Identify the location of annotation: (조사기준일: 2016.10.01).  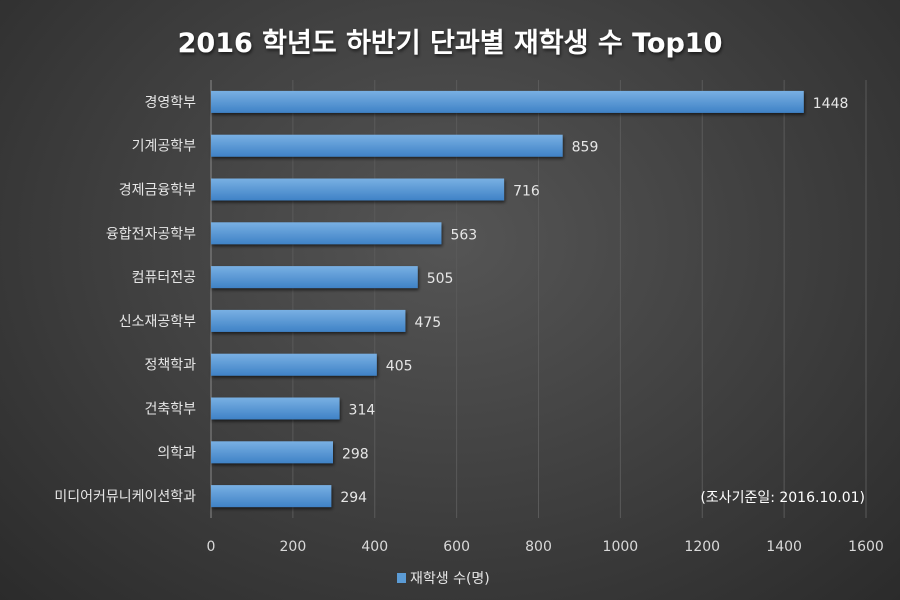
(782, 498).